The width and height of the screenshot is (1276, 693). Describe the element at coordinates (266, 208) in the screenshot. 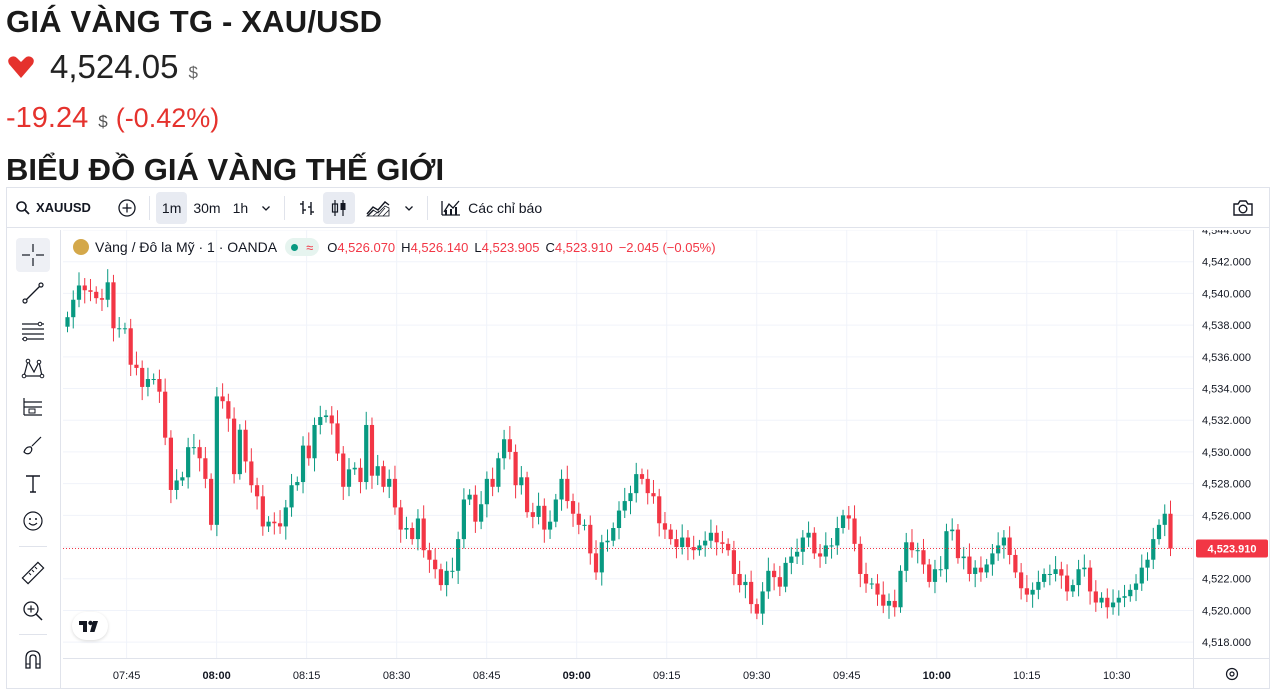

I see `interval-dropdown` at that location.